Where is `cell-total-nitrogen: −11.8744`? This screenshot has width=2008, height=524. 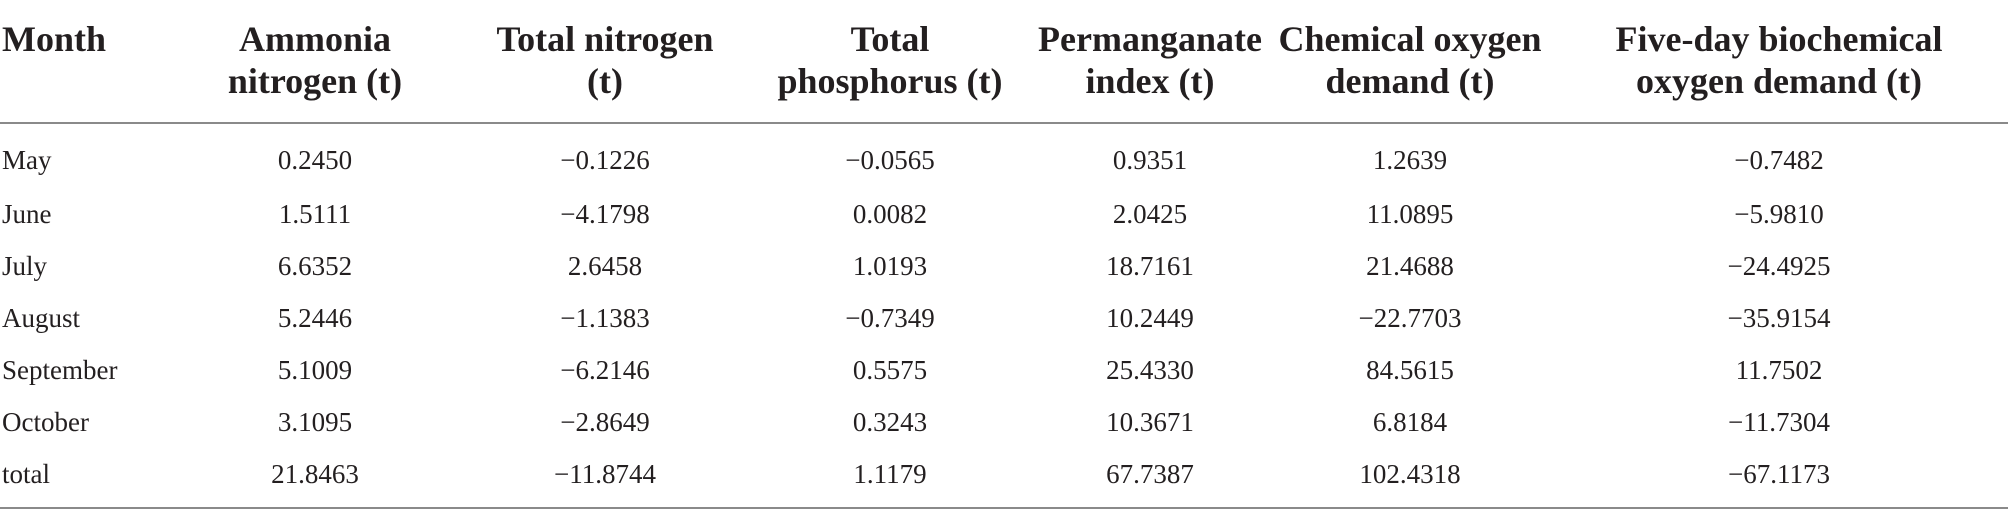 cell-total-nitrogen: −11.8744 is located at coordinates (605, 473).